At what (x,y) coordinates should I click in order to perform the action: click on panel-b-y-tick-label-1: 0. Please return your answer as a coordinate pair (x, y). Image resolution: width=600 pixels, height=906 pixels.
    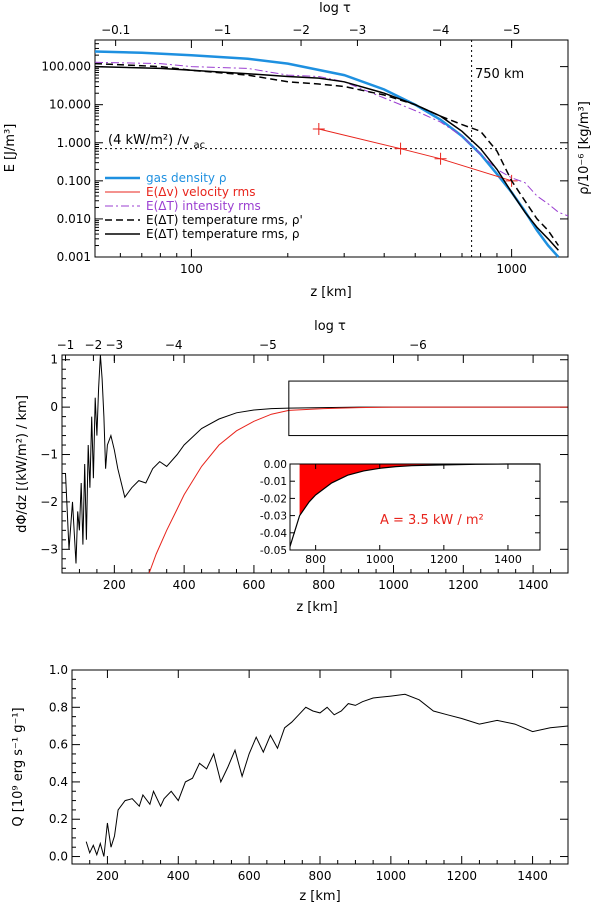
    Looking at the image, I should click on (54, 407).